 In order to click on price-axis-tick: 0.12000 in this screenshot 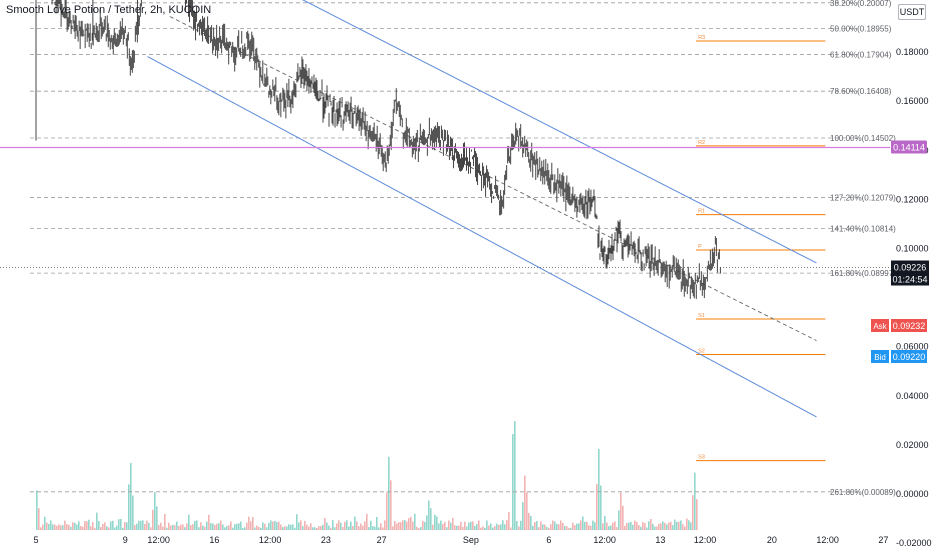, I will do `click(912, 199)`.